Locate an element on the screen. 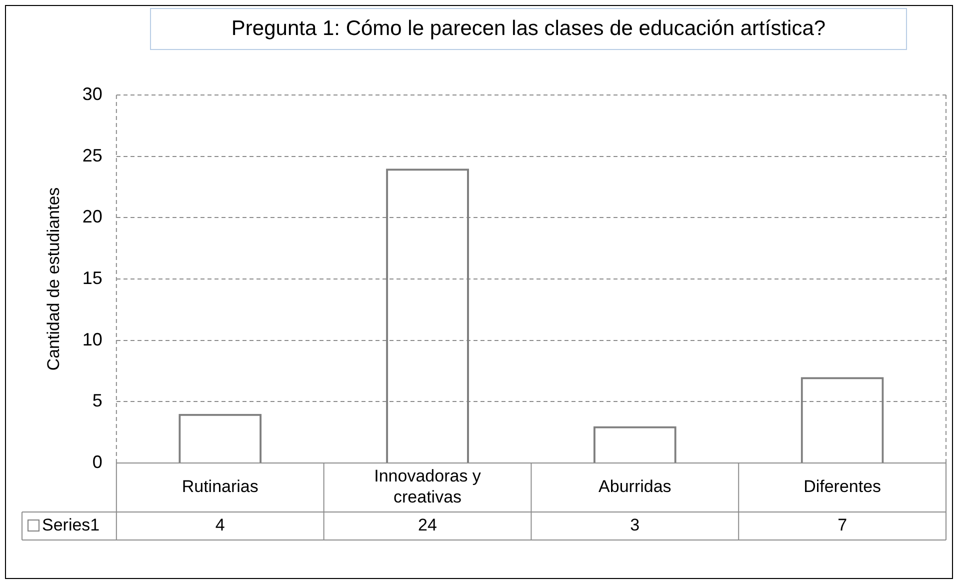 This screenshot has width=958, height=583. data-label: 24 is located at coordinates (427, 525).